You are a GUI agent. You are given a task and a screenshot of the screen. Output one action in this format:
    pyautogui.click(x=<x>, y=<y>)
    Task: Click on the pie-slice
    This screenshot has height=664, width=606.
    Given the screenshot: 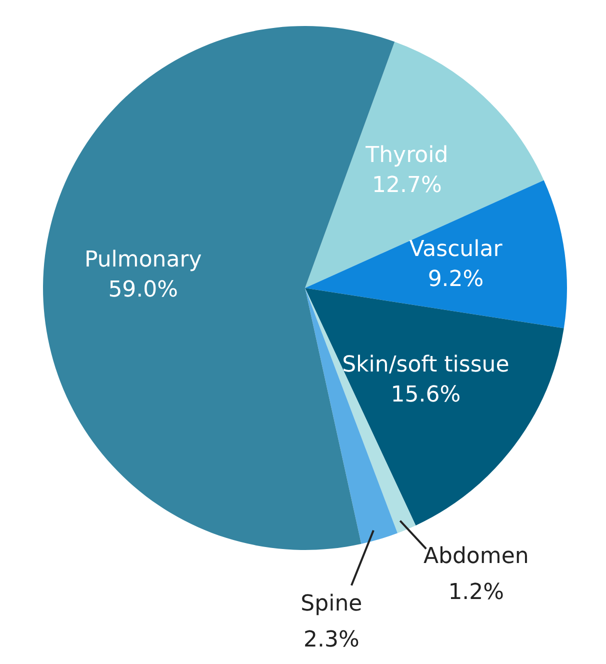 What is the action you would take?
    pyautogui.click(x=424, y=165)
    